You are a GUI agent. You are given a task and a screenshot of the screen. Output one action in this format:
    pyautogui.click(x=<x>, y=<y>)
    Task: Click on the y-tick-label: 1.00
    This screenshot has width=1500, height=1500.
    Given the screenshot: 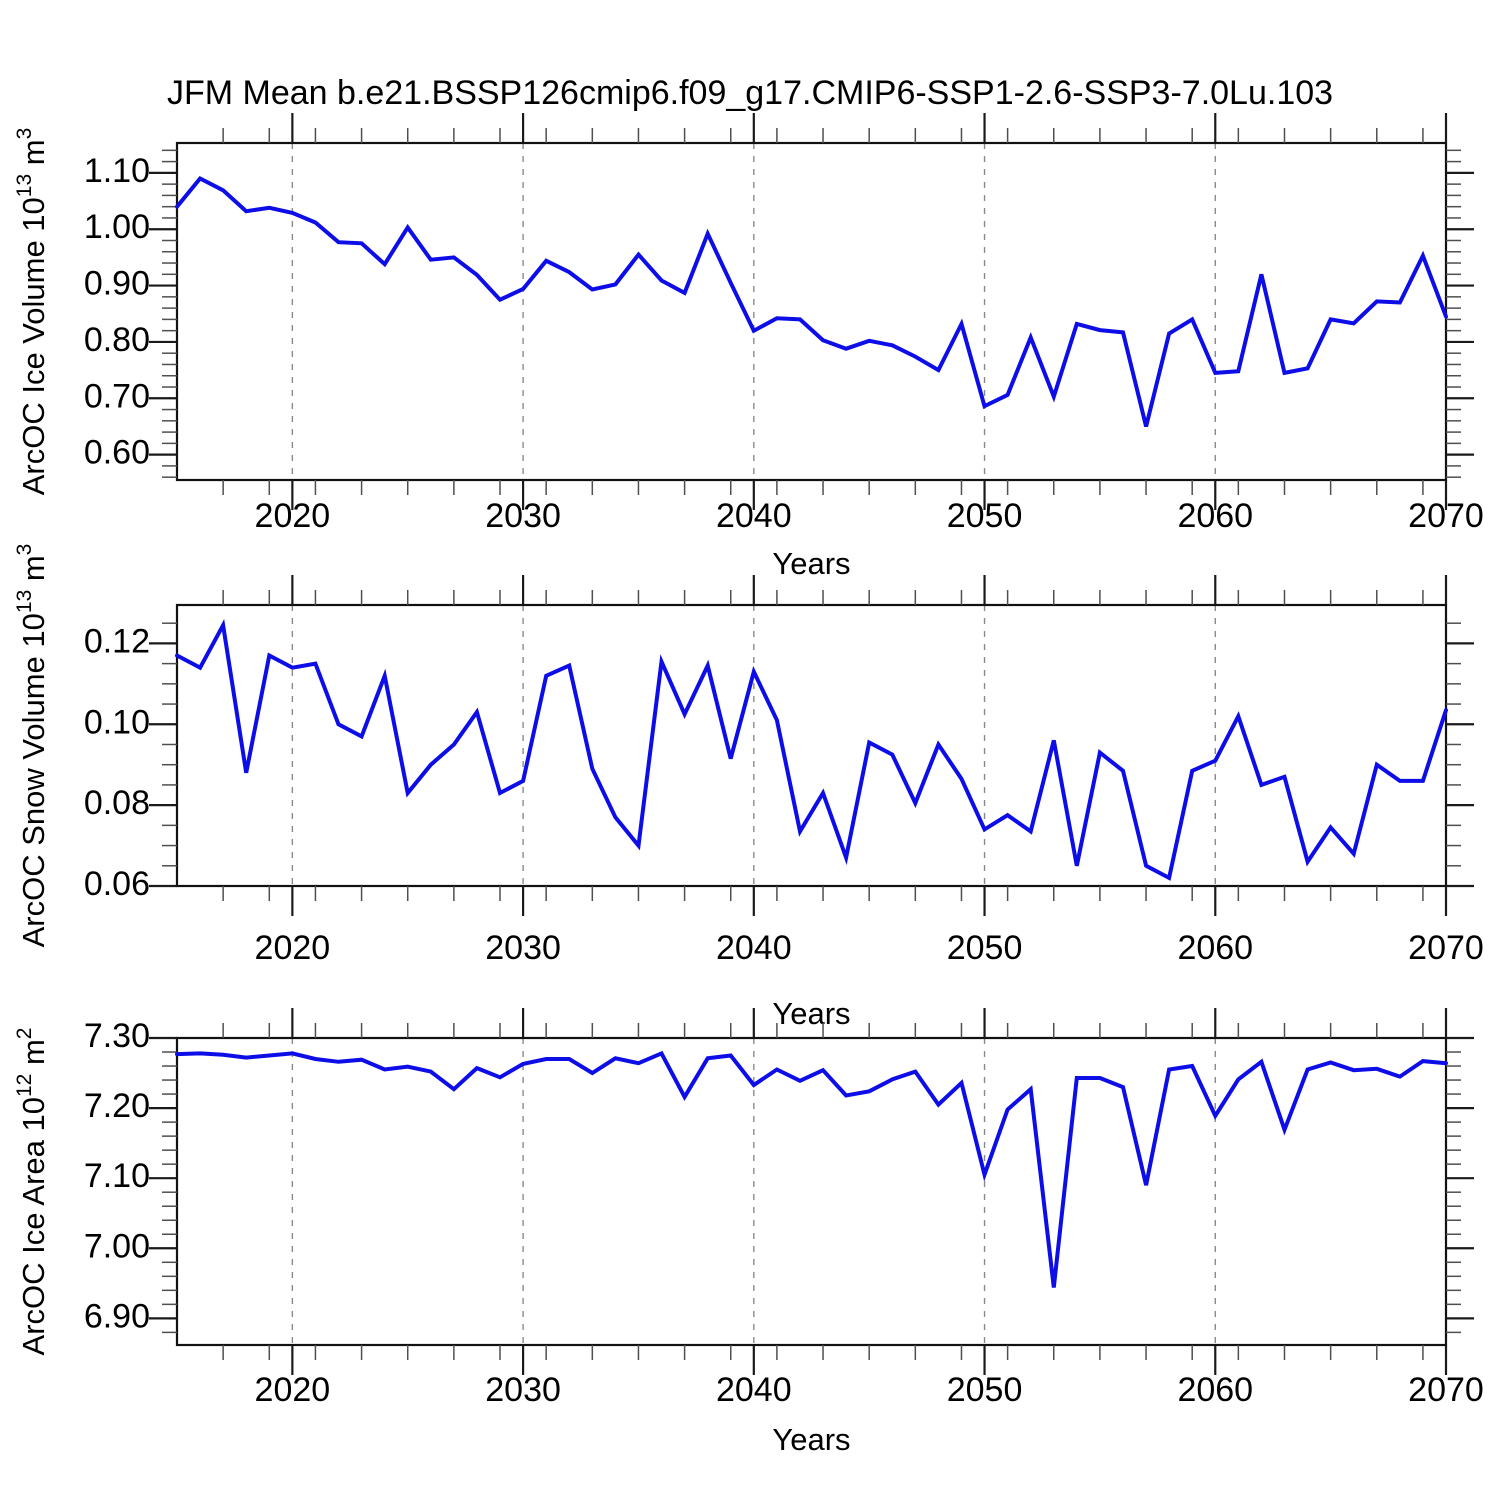 What is the action you would take?
    pyautogui.click(x=117, y=227)
    